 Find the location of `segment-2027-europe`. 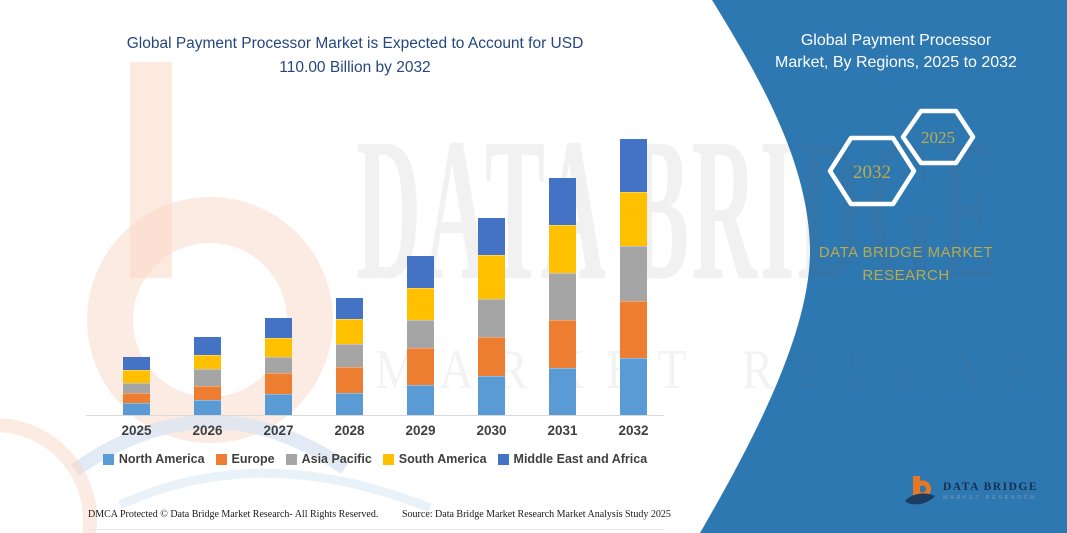

segment-2027-europe is located at coordinates (278, 383).